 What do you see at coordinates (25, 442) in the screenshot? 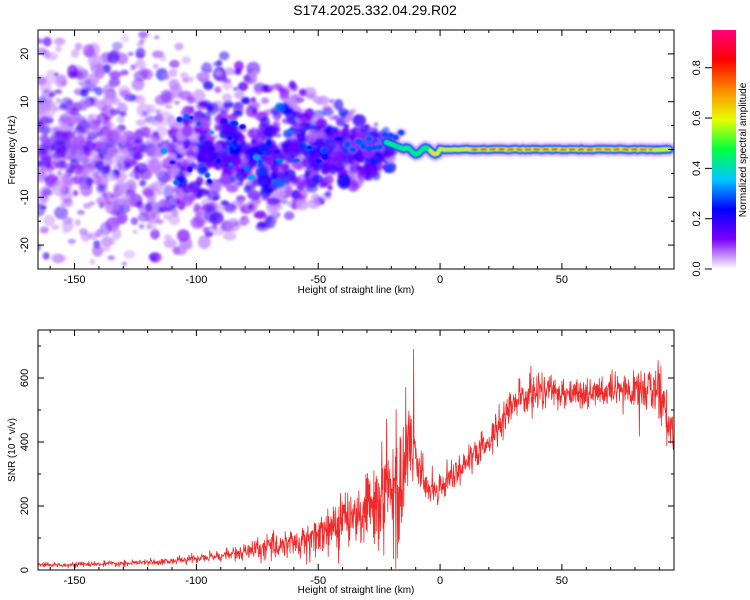
I see `y-tick-label: 400` at bounding box center [25, 442].